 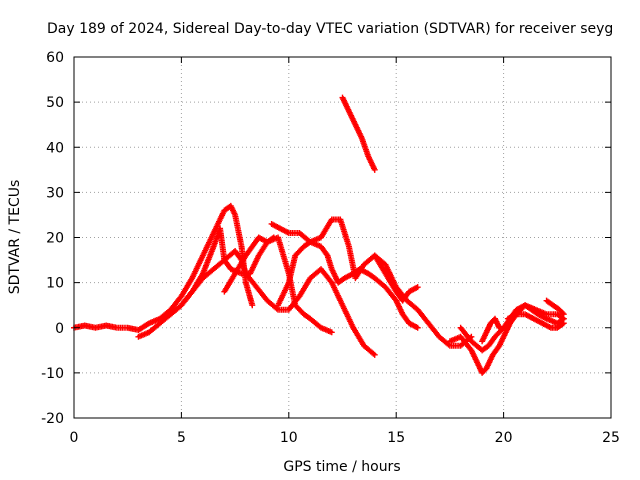 I want to click on series-trace-f, so click(x=375, y=282).